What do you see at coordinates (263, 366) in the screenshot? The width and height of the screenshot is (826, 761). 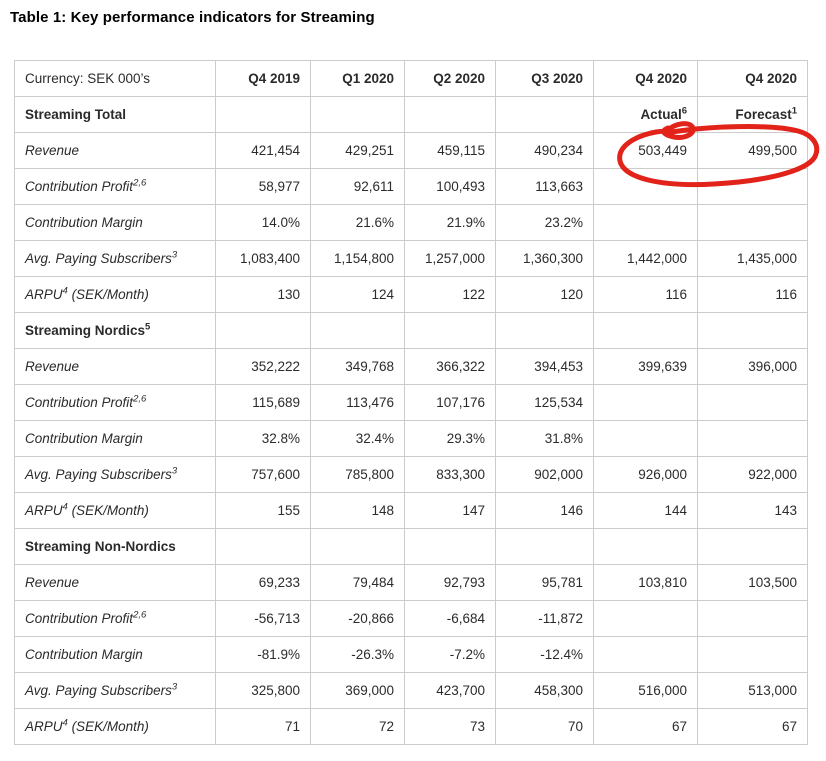 I see `value-cell: 352,222` at bounding box center [263, 366].